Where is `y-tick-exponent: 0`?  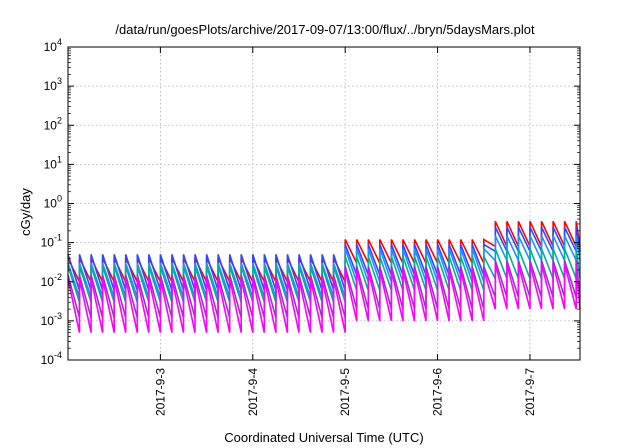
y-tick-exponent: 0 is located at coordinates (59, 199).